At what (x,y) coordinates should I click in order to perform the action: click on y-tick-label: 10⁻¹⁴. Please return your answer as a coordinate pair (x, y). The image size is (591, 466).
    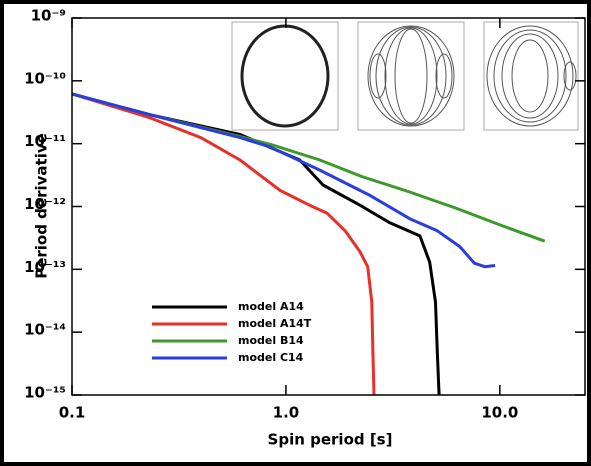
    Looking at the image, I should click on (45, 330).